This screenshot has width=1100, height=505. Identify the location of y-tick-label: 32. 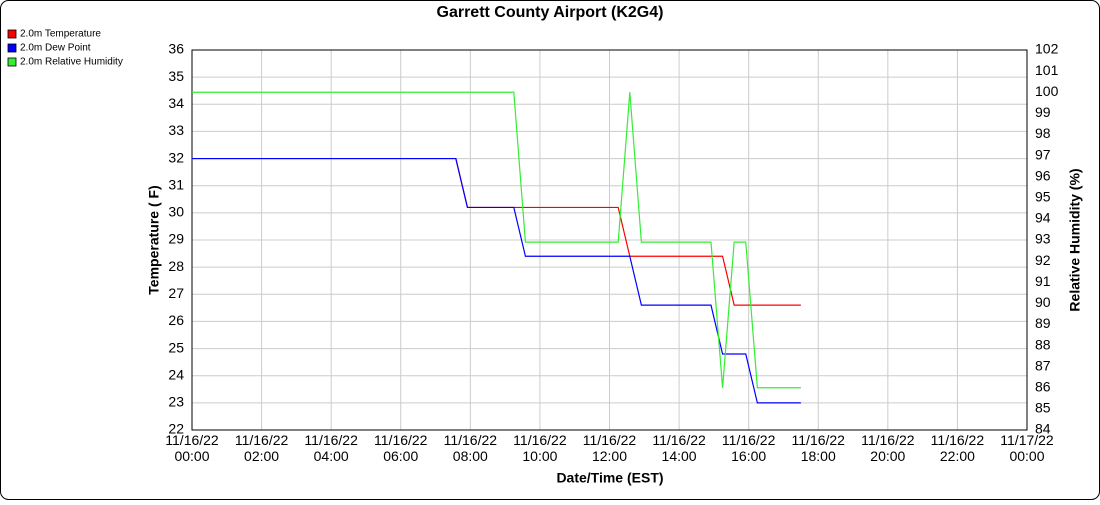
(176, 157).